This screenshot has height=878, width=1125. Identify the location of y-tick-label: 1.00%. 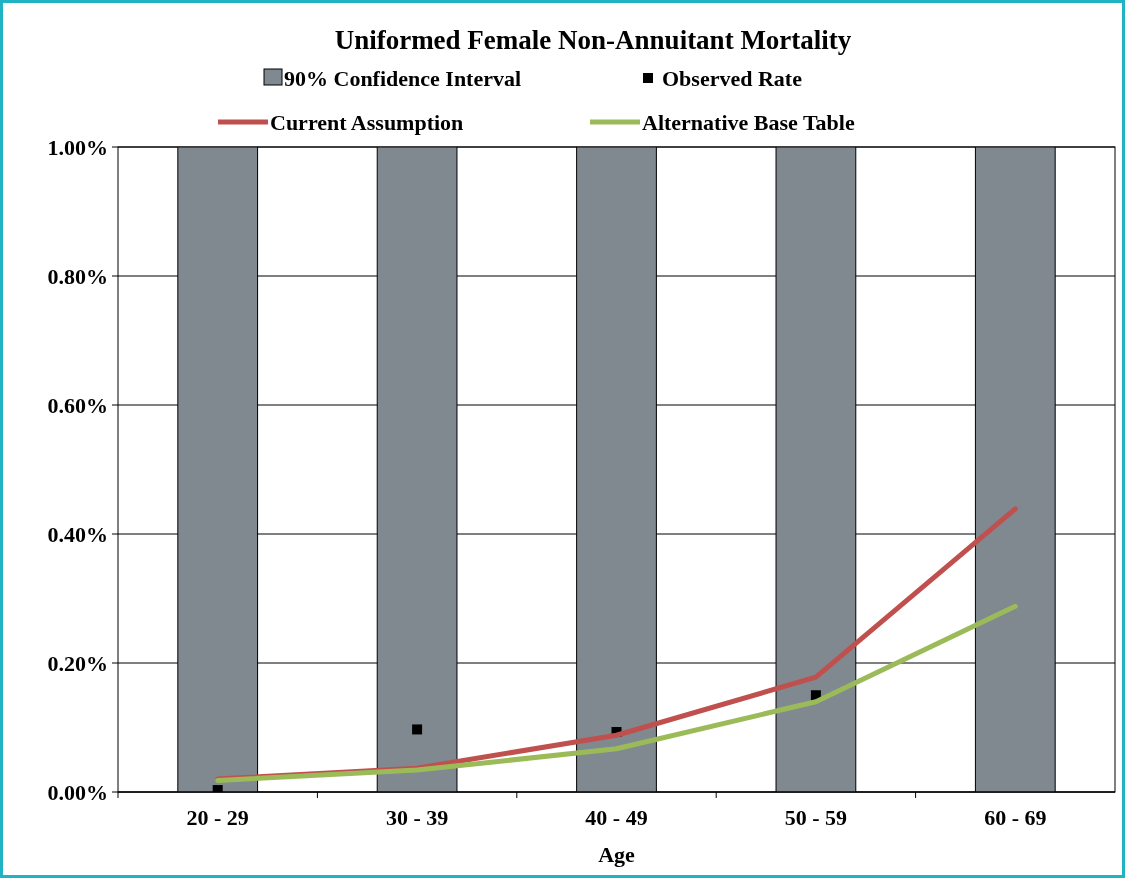
(77, 147).